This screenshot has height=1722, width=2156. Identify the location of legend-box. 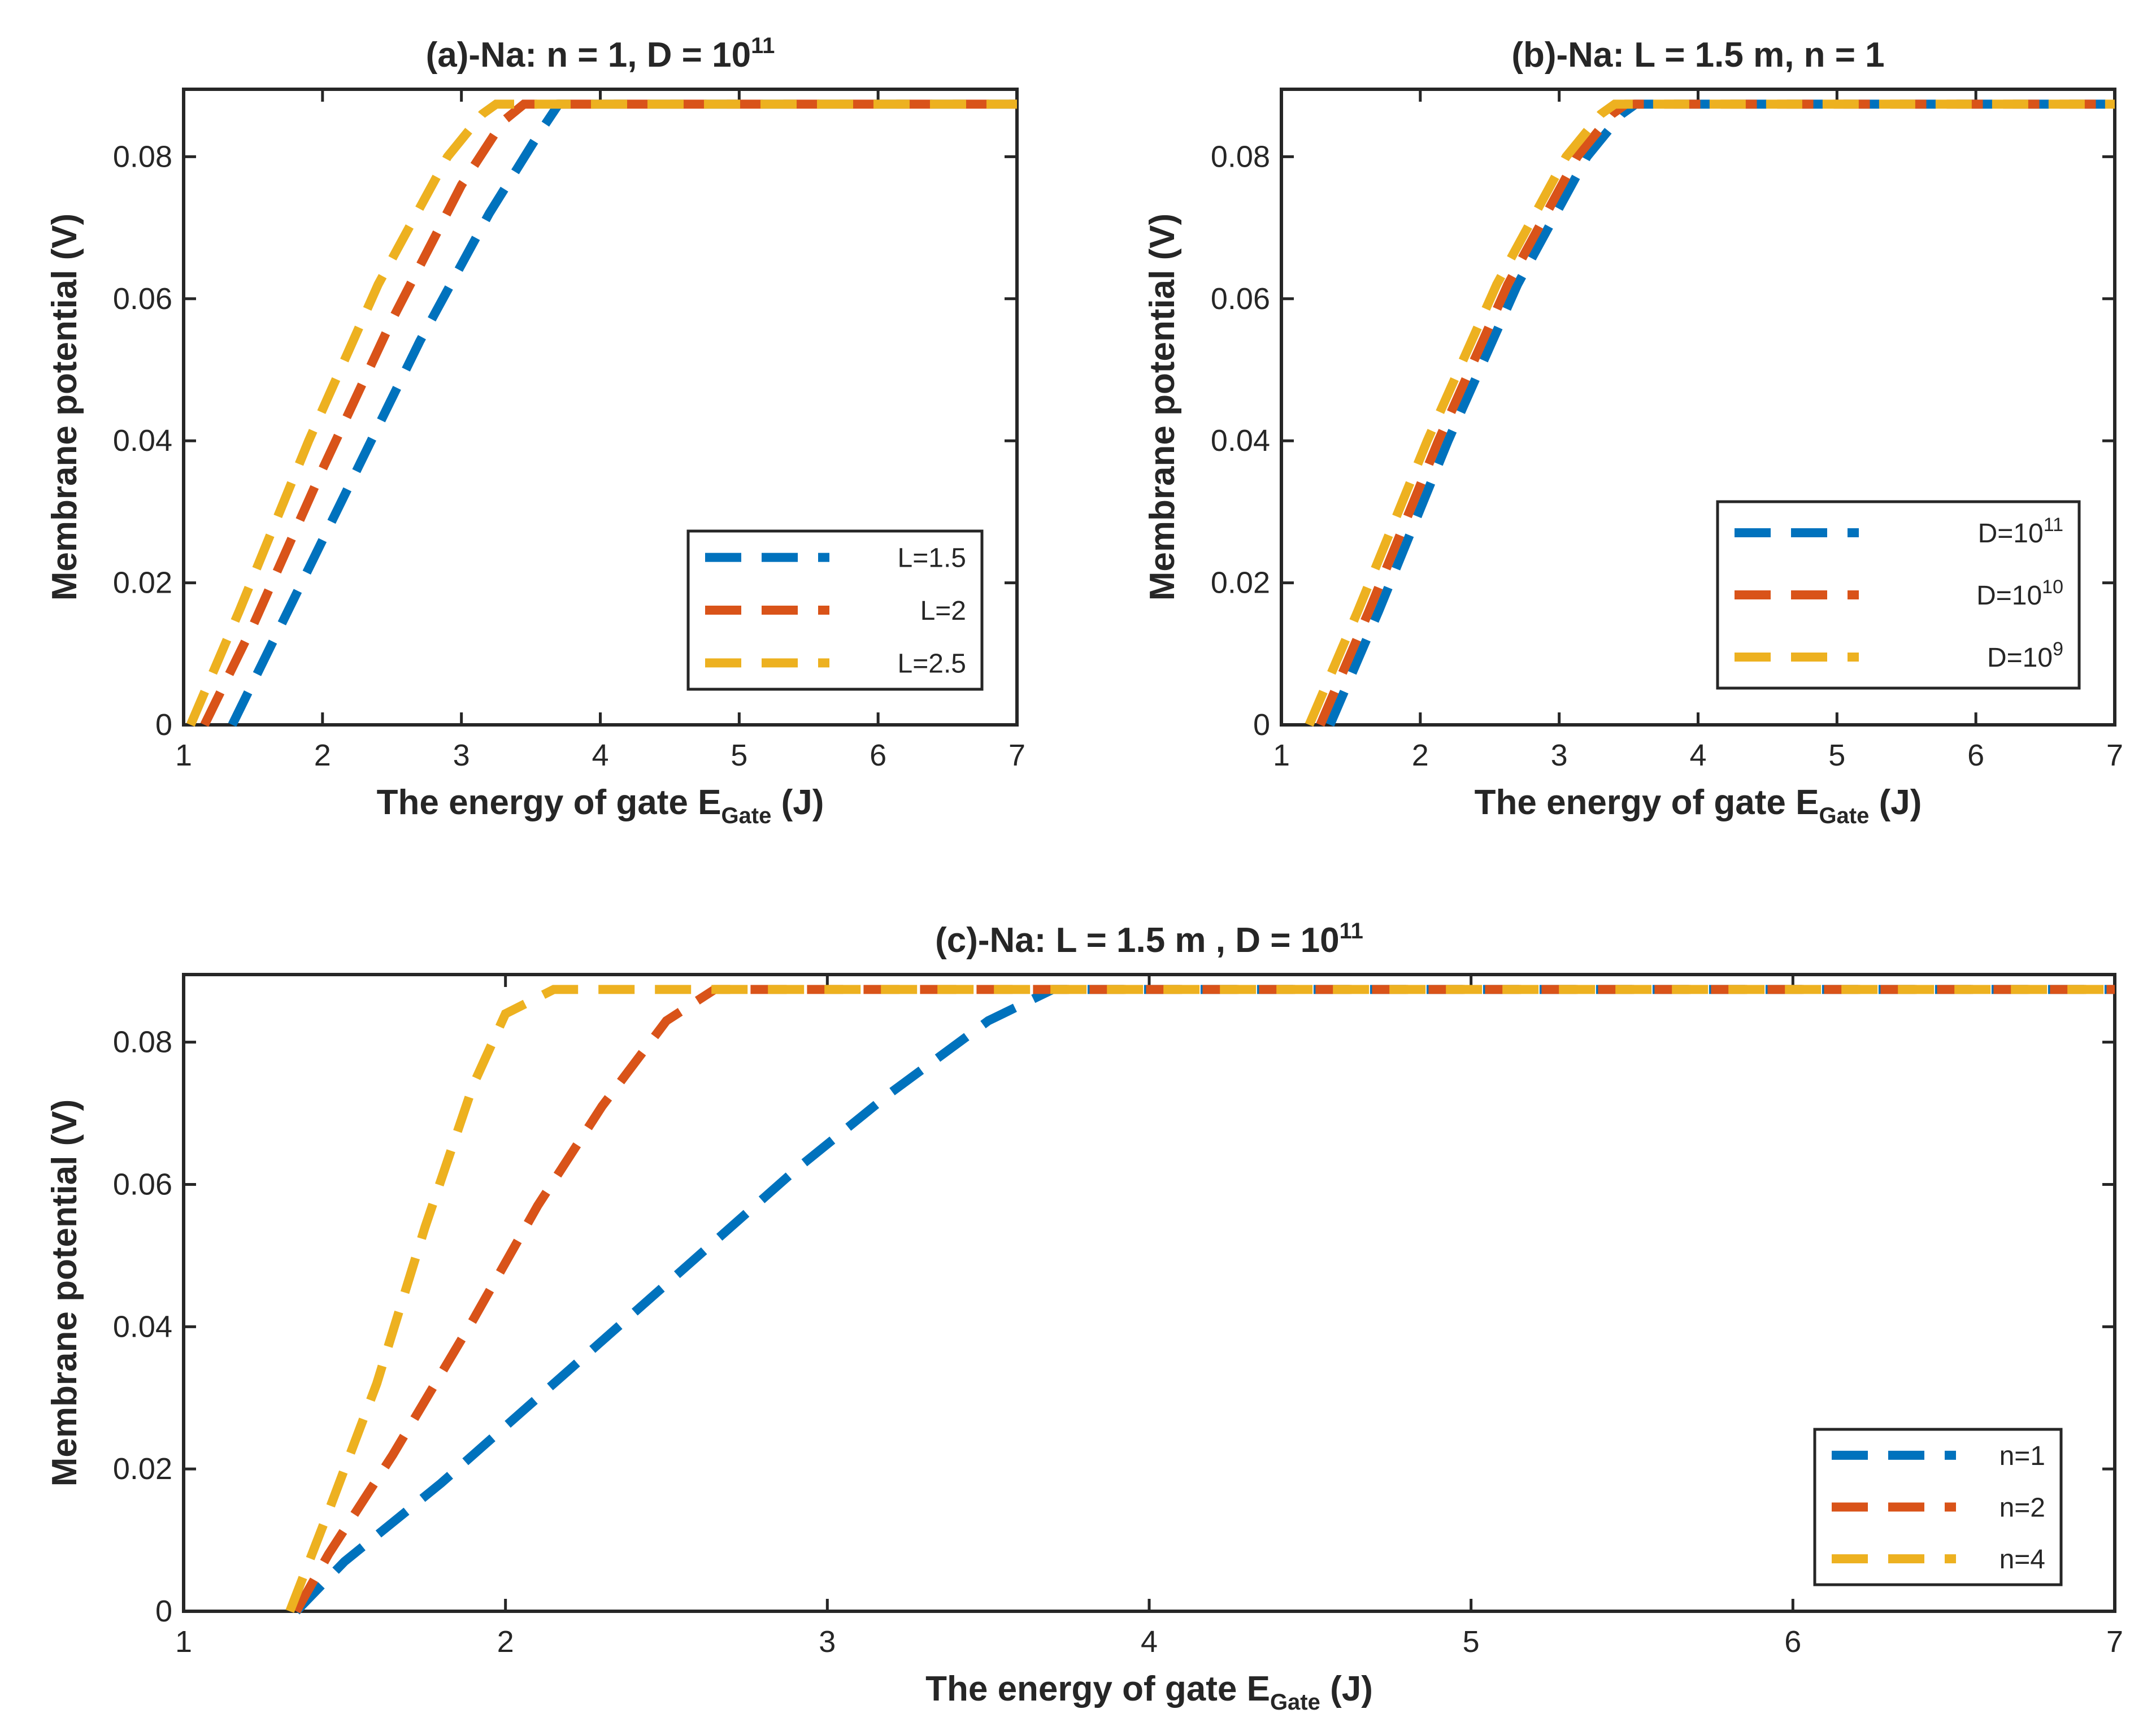
(1898, 595).